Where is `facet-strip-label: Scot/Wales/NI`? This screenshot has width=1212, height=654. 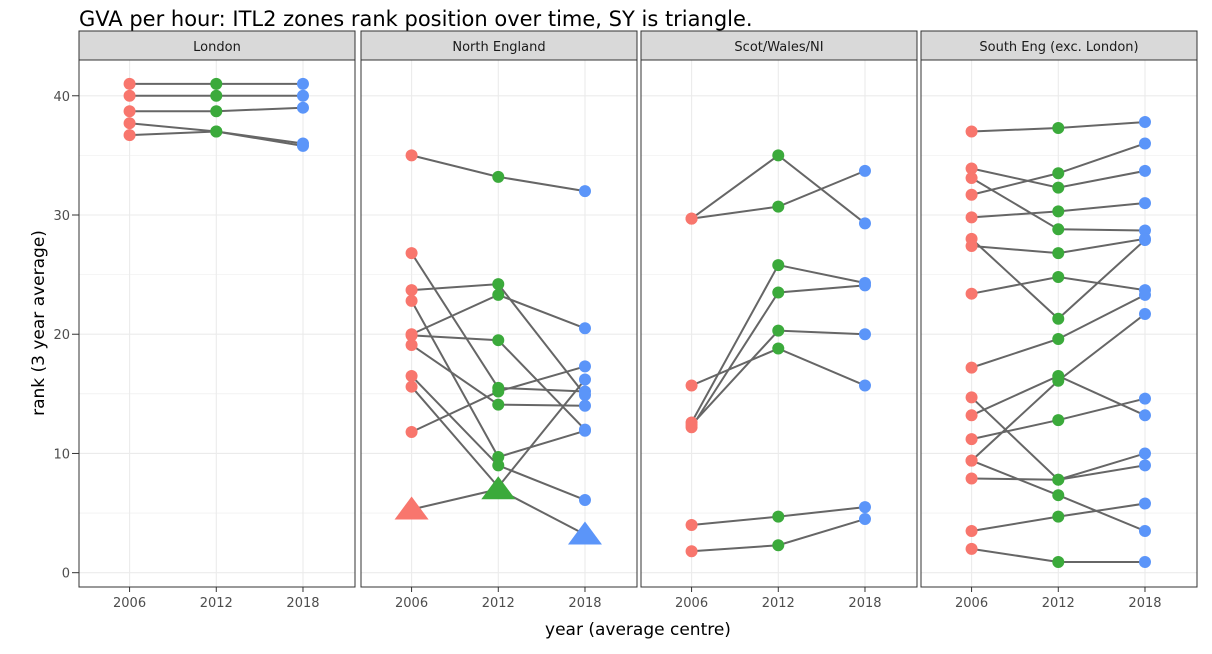
facet-strip-label: Scot/Wales/NI is located at coordinates (778, 47).